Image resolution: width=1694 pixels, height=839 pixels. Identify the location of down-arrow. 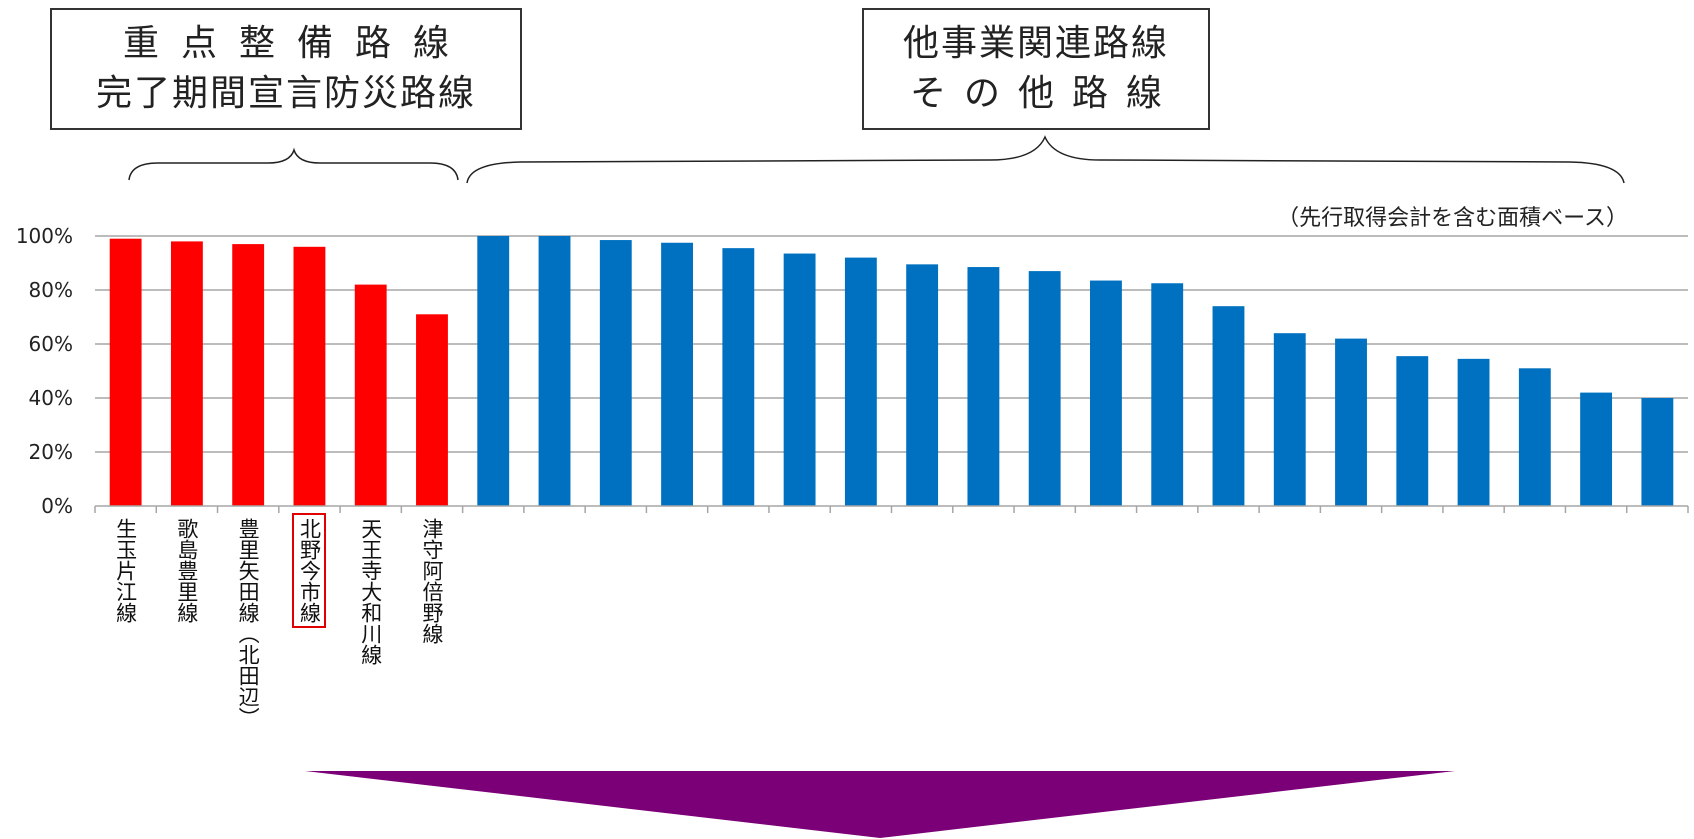
(880, 804).